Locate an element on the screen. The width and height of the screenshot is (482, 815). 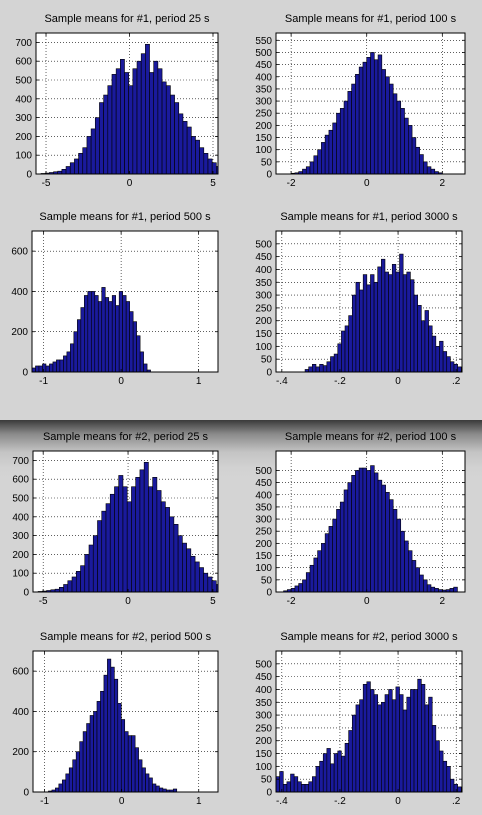
y-tick-label: 500 is located at coordinates (263, 244).